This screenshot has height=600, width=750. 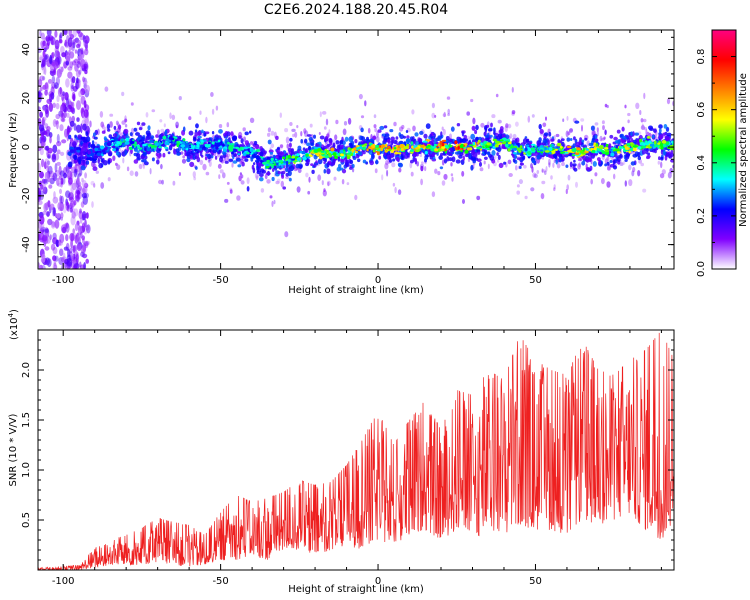 I want to click on snr-scale-exp: 4, so click(x=11, y=314).